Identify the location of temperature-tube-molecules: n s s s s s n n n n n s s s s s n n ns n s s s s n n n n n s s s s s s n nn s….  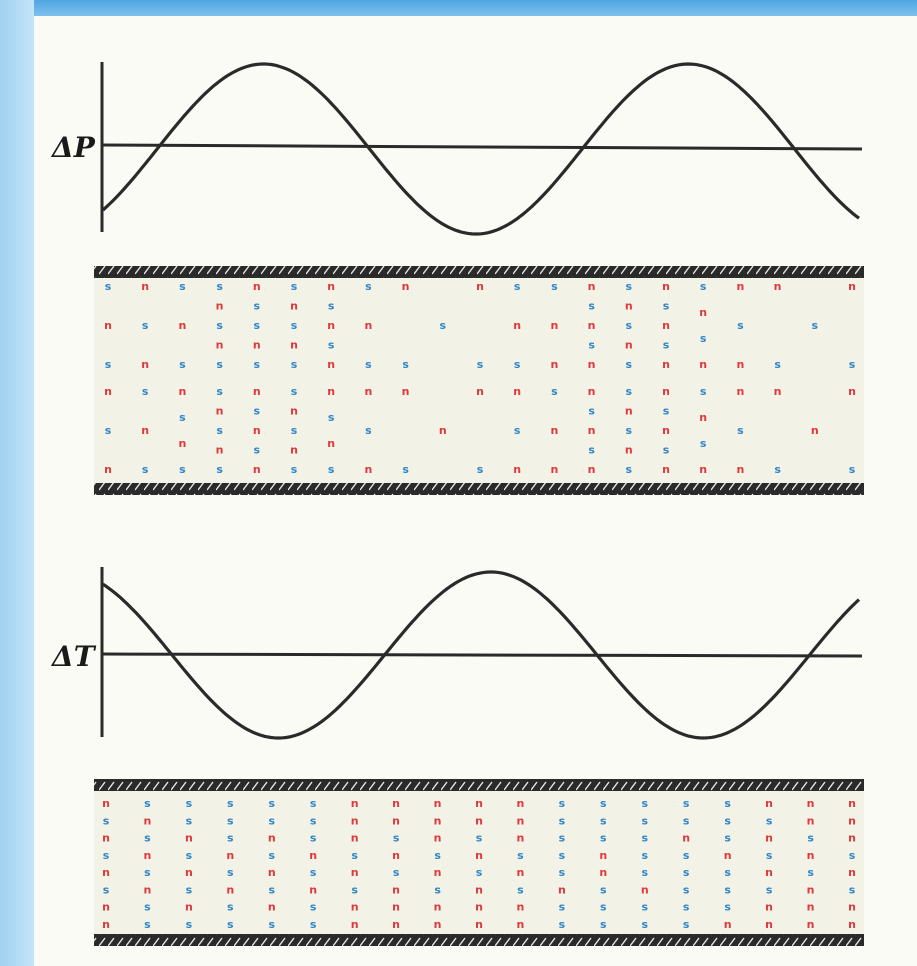
(479, 864).